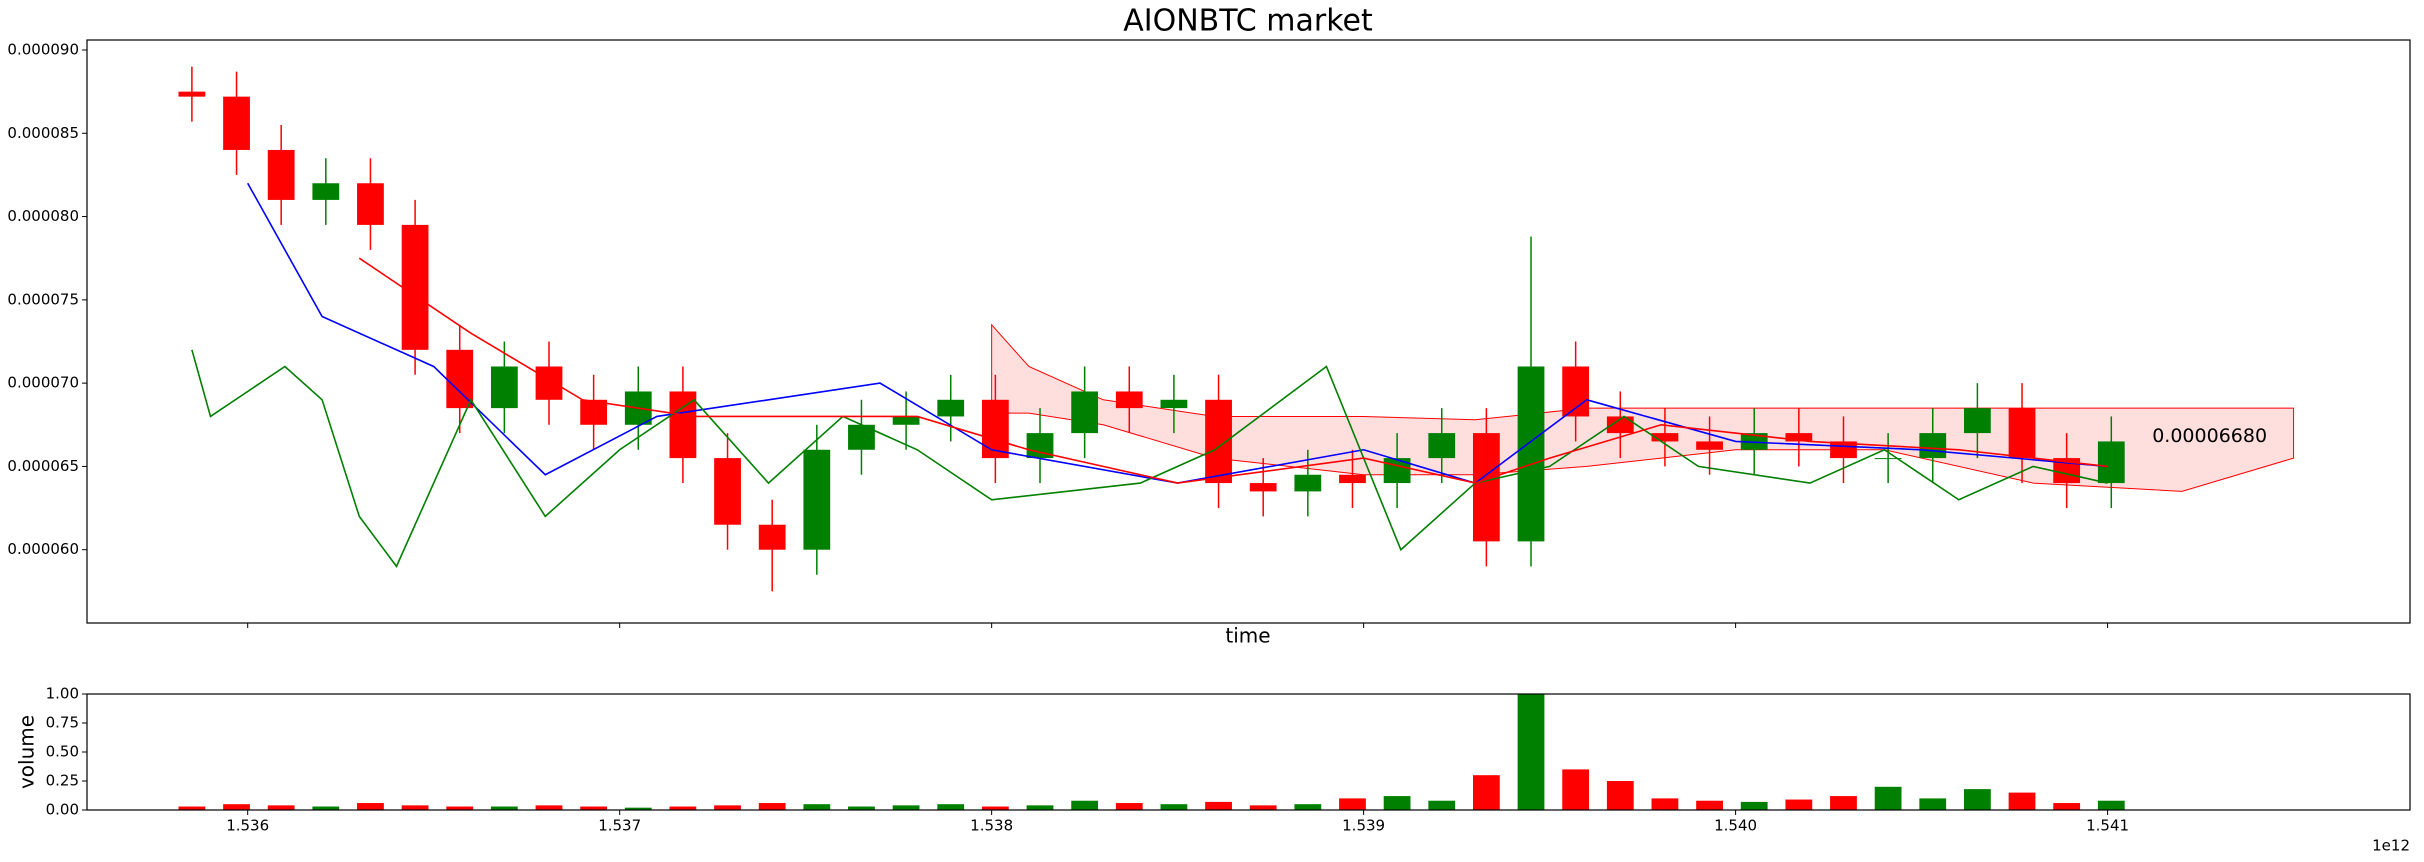  What do you see at coordinates (2391, 846) in the screenshot?
I see `offset-text: 1e12` at bounding box center [2391, 846].